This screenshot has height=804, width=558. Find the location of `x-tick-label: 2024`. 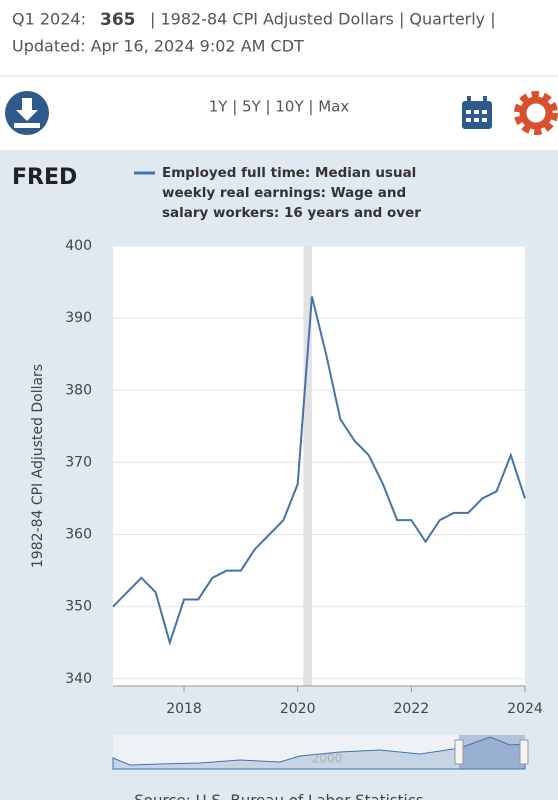

x-tick-label: 2024 is located at coordinates (525, 709).